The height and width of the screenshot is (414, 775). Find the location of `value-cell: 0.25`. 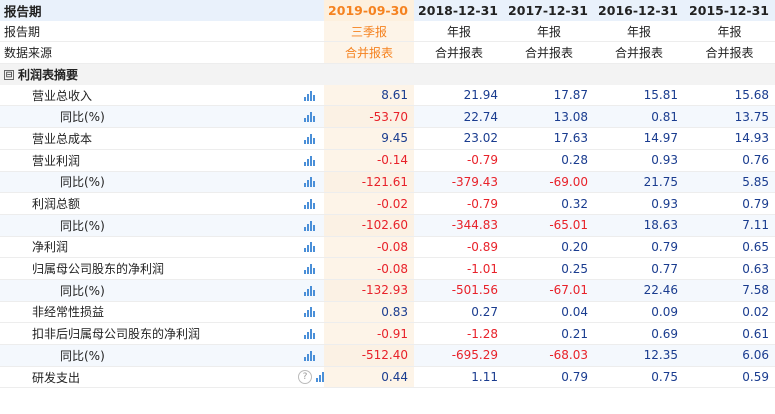

value-cell: 0.25 is located at coordinates (549, 268).